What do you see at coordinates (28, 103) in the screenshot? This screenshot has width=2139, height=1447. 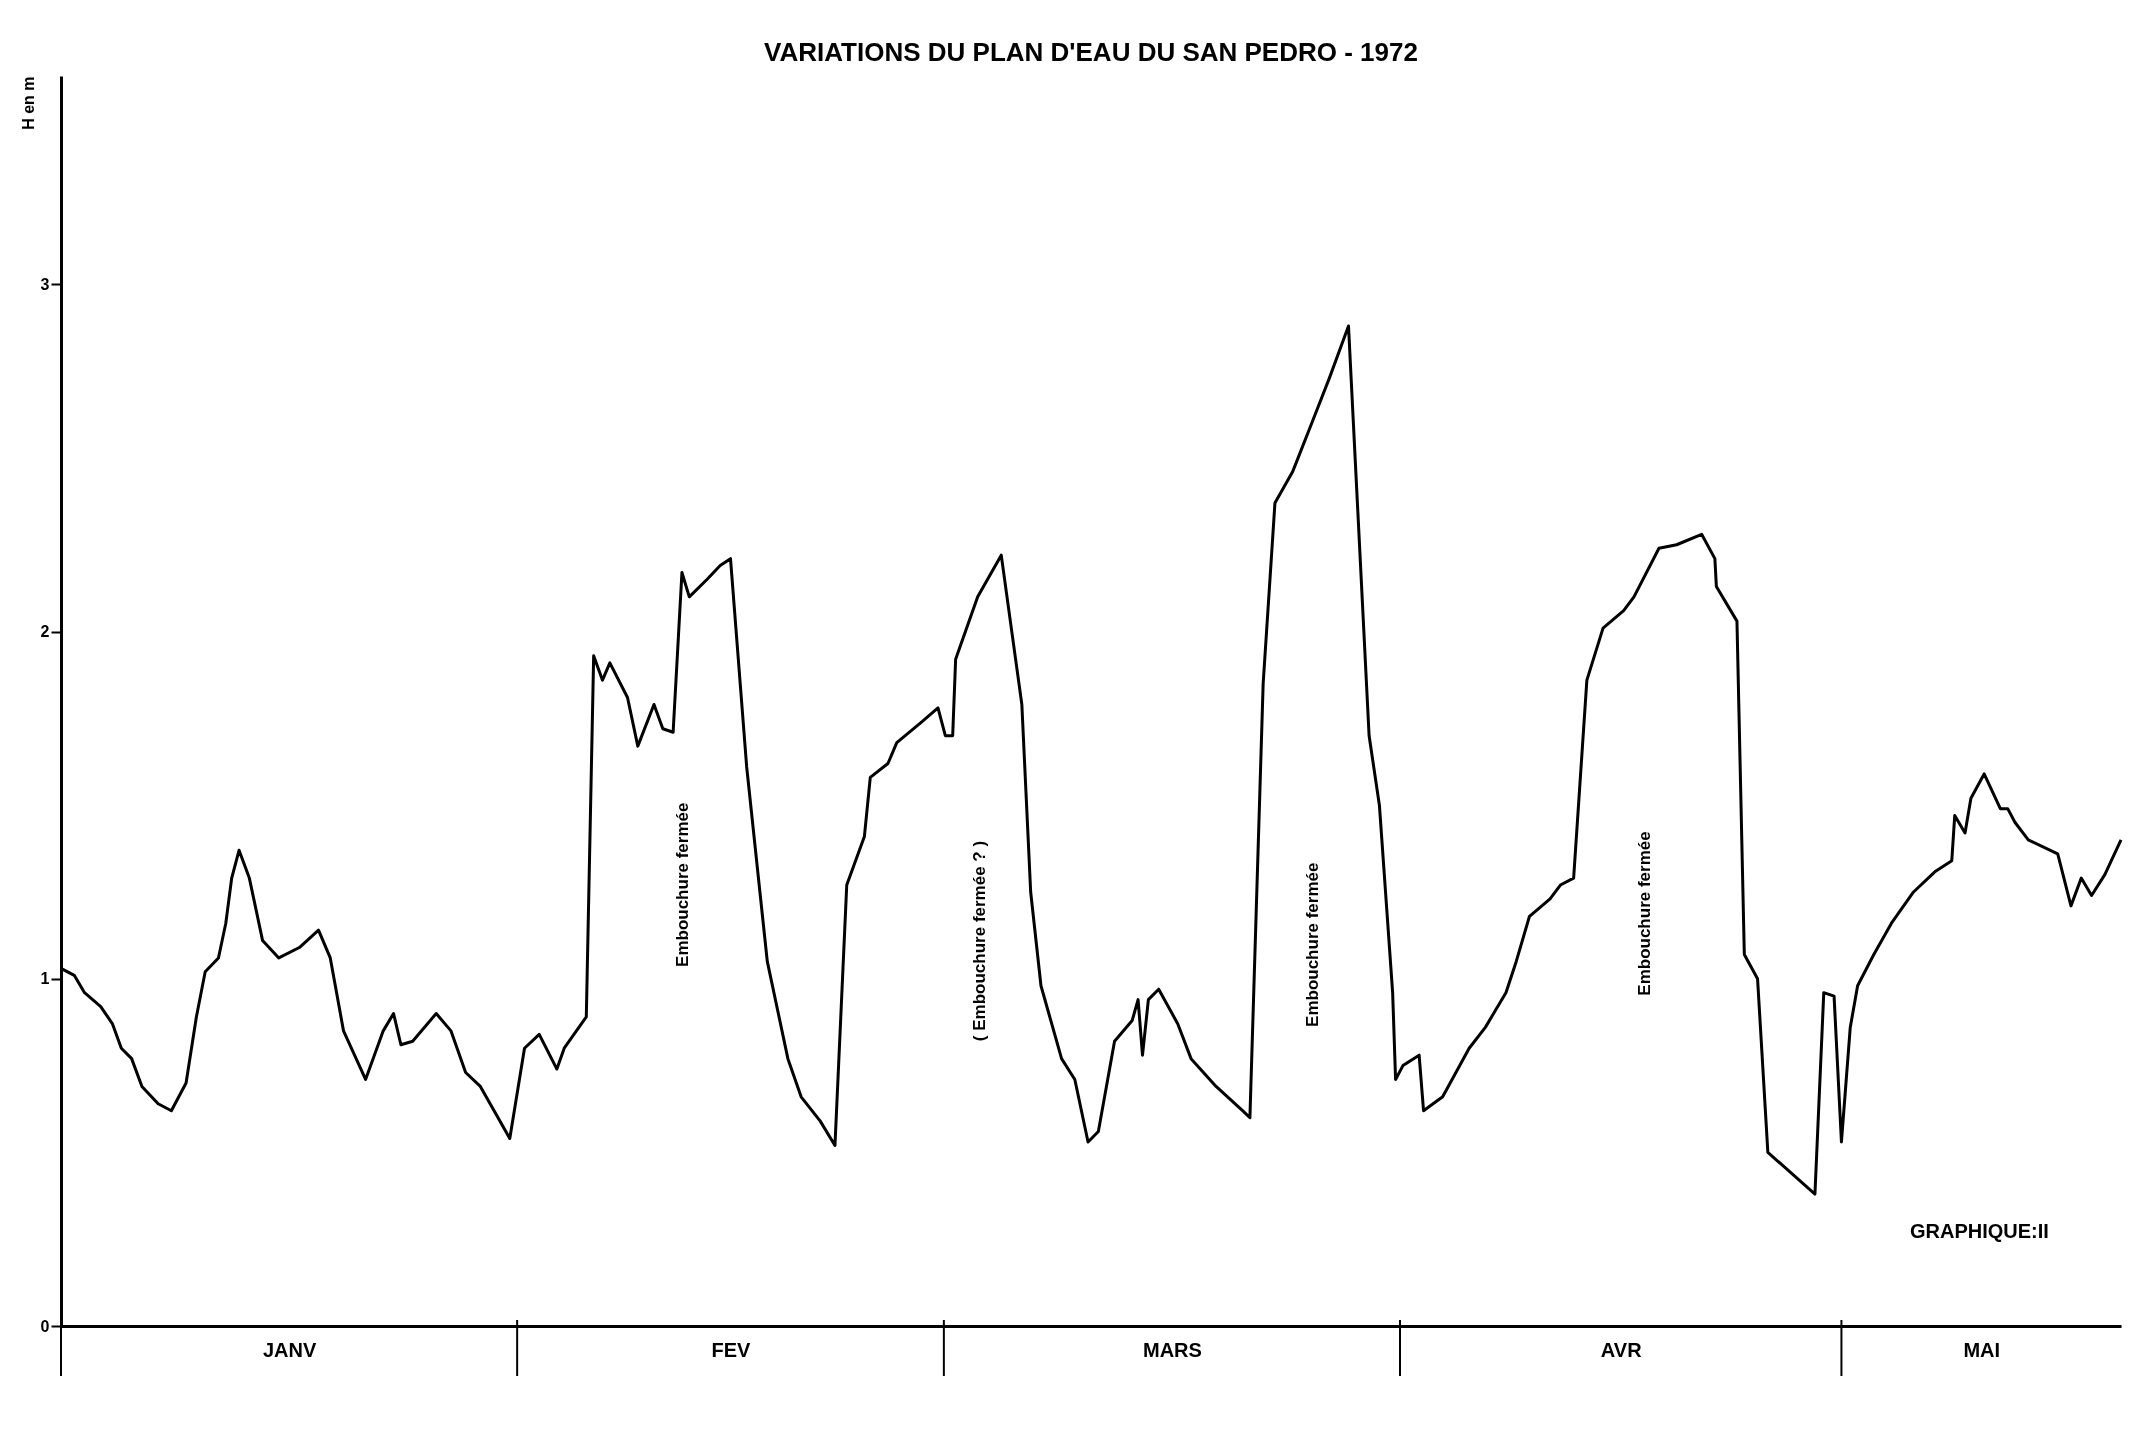 I see `y-axis-title: H en m` at bounding box center [28, 103].